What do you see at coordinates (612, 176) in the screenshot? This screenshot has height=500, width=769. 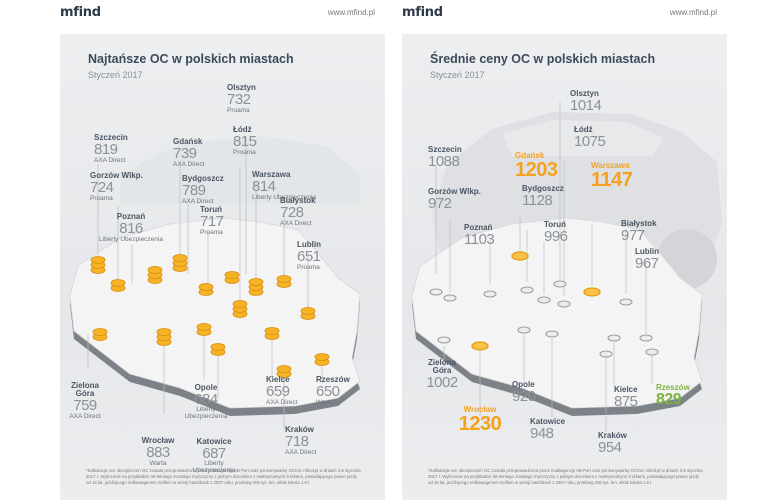 I see `city-warszawa: Warszawa 1147` at bounding box center [612, 176].